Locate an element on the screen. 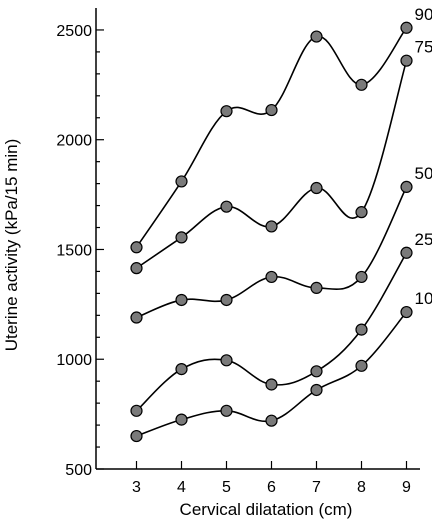  x-tick-label: 7 is located at coordinates (316, 487).